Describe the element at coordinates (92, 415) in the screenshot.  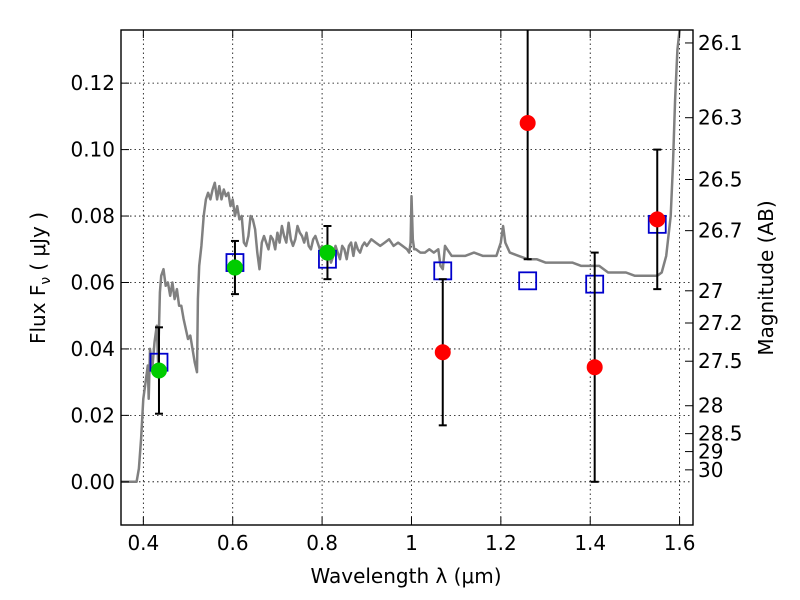
I see `y-tick-label: 0.02` at that location.